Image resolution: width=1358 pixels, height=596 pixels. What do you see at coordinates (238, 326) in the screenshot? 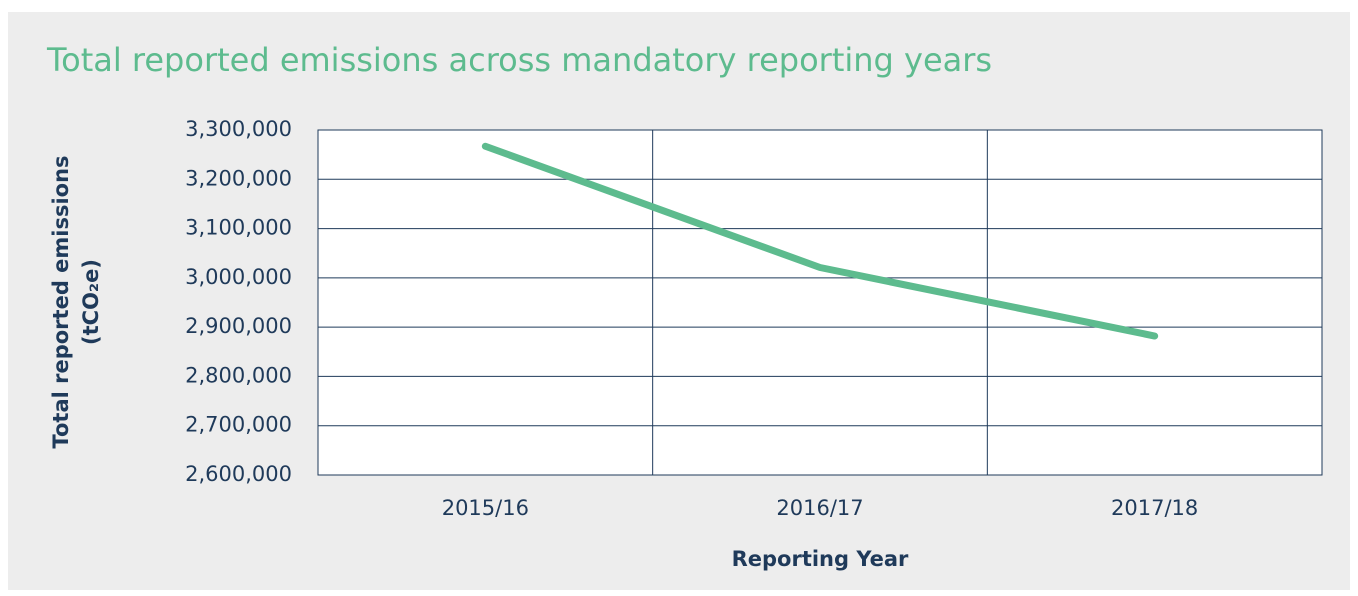
I see `y-tick-label: 2,900,000` at bounding box center [238, 326].